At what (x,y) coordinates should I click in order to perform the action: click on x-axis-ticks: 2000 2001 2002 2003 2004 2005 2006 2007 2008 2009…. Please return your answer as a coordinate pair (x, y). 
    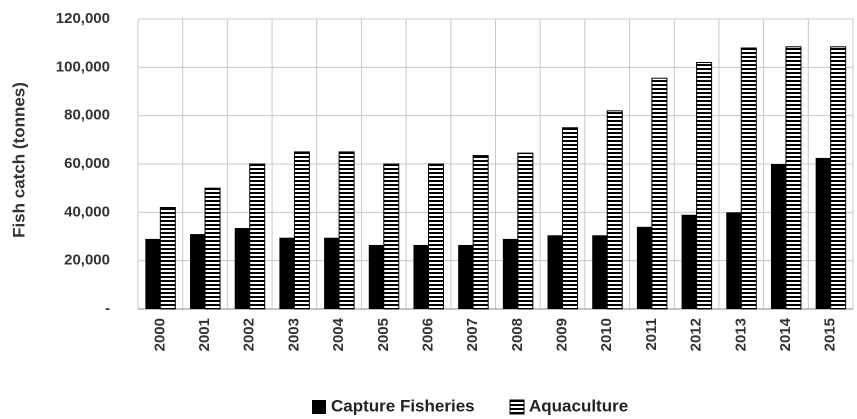
    Looking at the image, I should click on (494, 334).